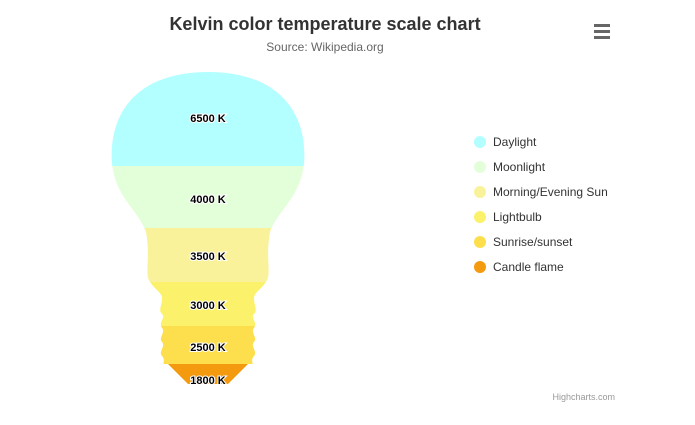  Describe the element at coordinates (208, 381) in the screenshot. I see `data-label-candle-flame: 1800 K` at that location.